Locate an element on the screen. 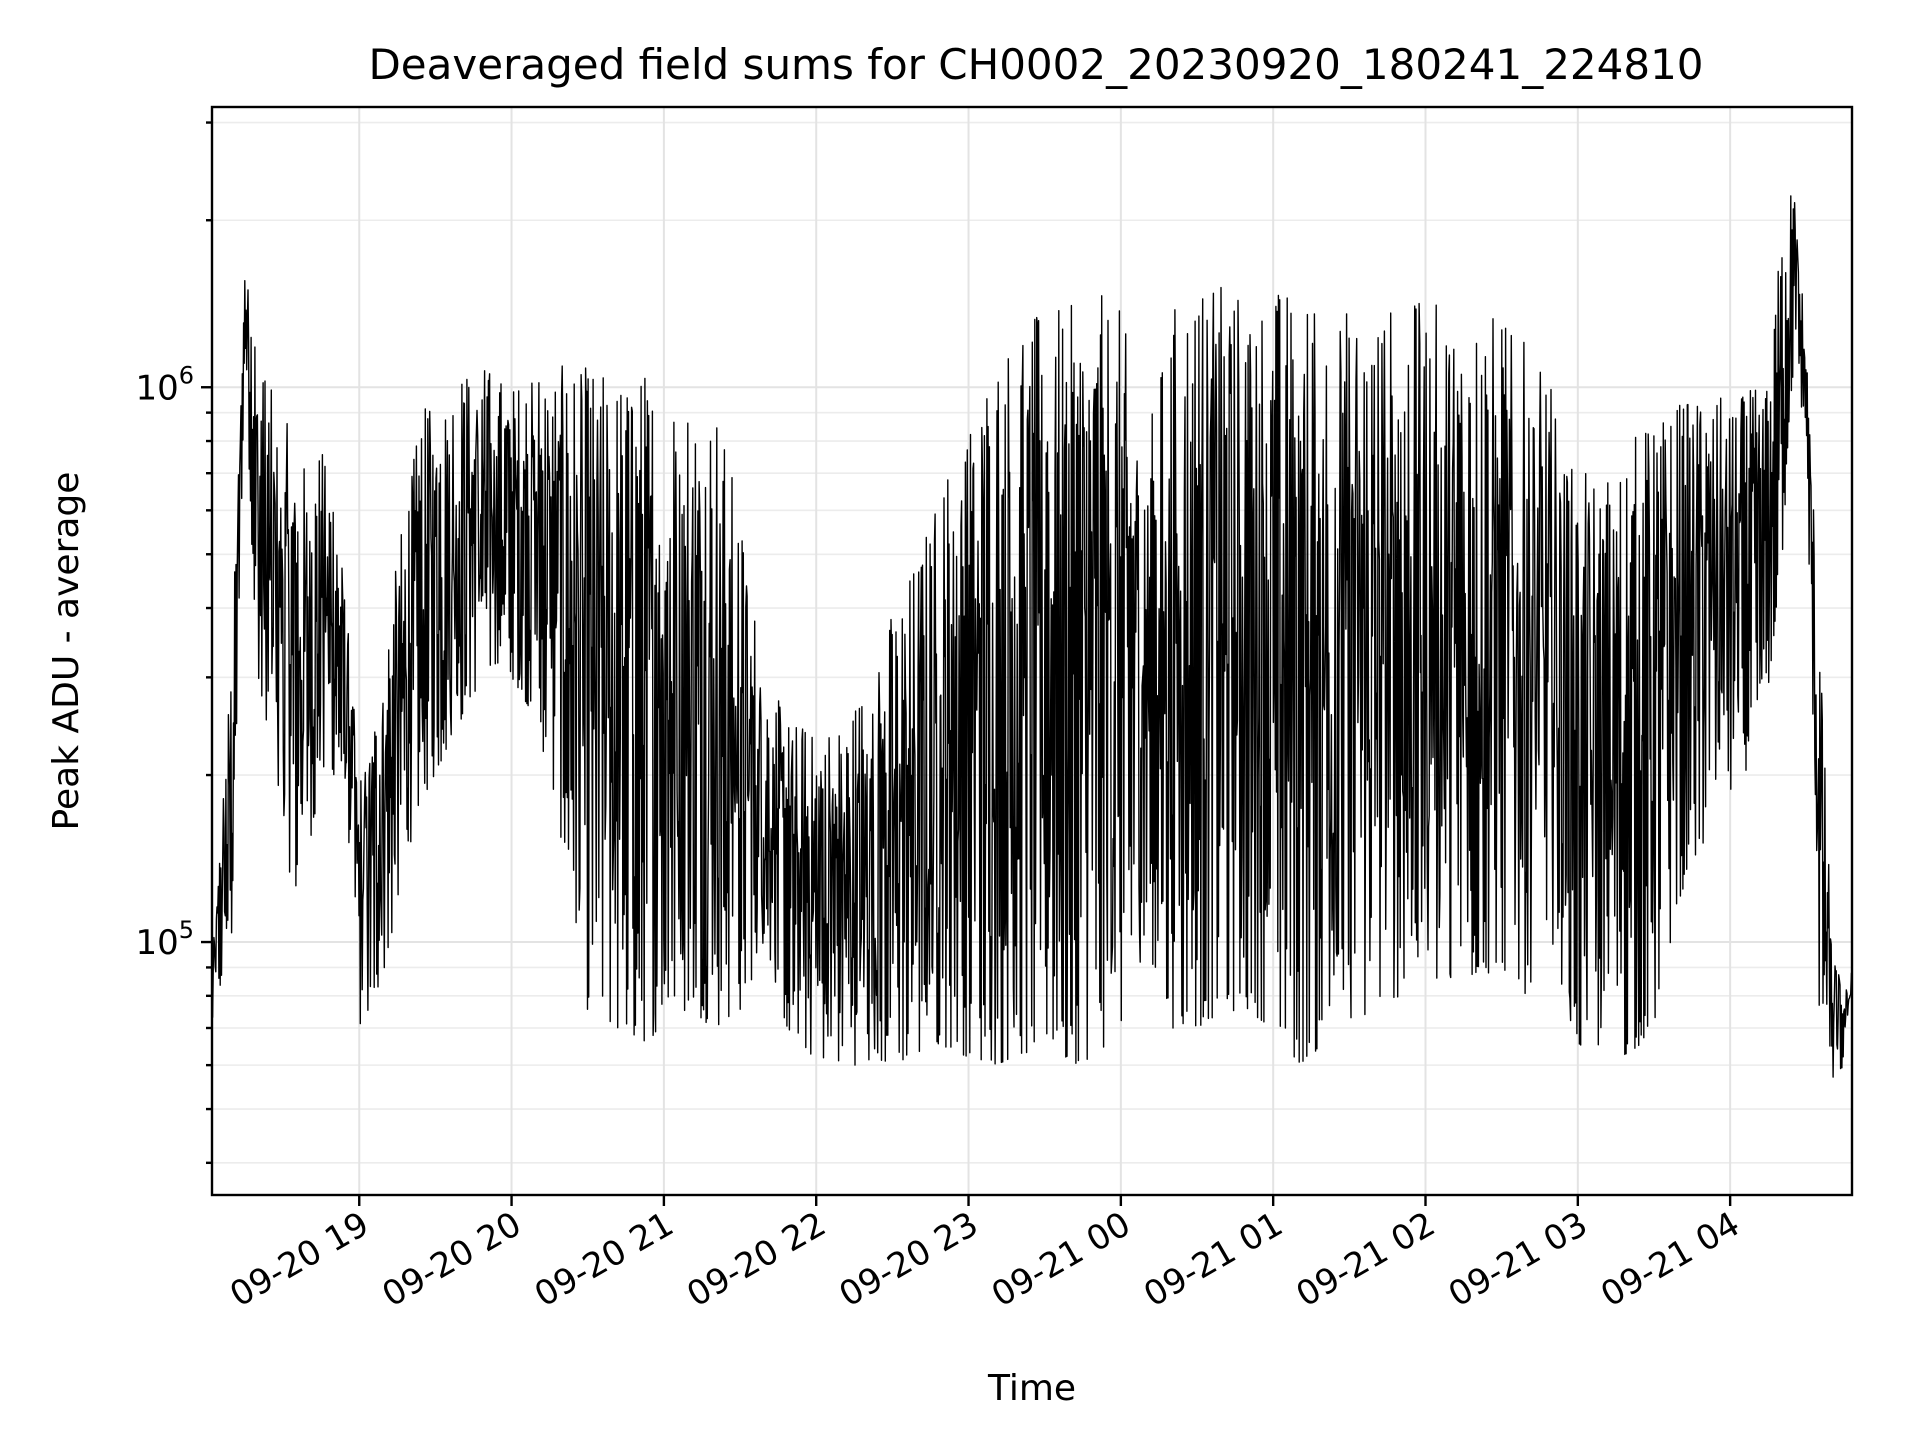  x-tick-label: 09-21 01 is located at coordinates (1213, 1259).